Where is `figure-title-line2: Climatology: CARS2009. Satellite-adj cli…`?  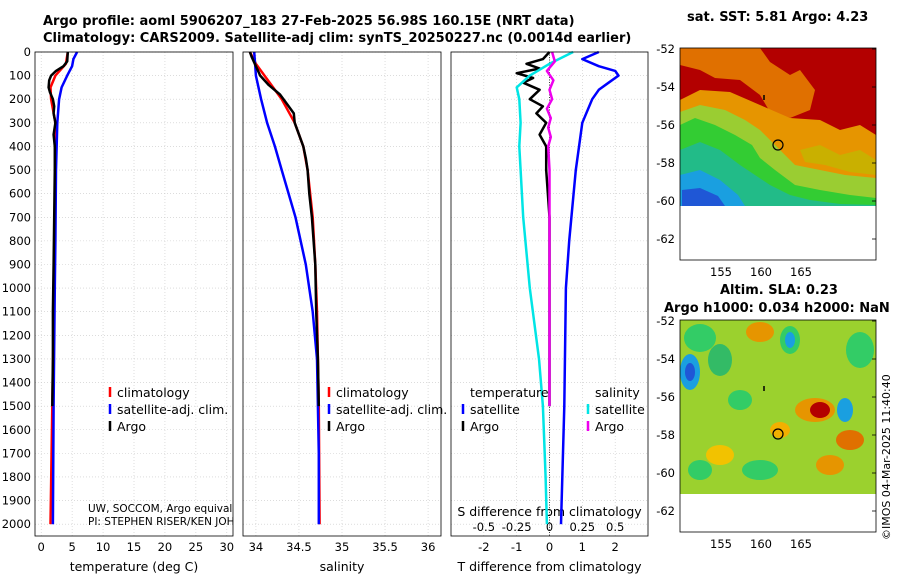
figure-title-line2: Climatology: CARS2009. Satellite-adj cli… is located at coordinates (337, 38).